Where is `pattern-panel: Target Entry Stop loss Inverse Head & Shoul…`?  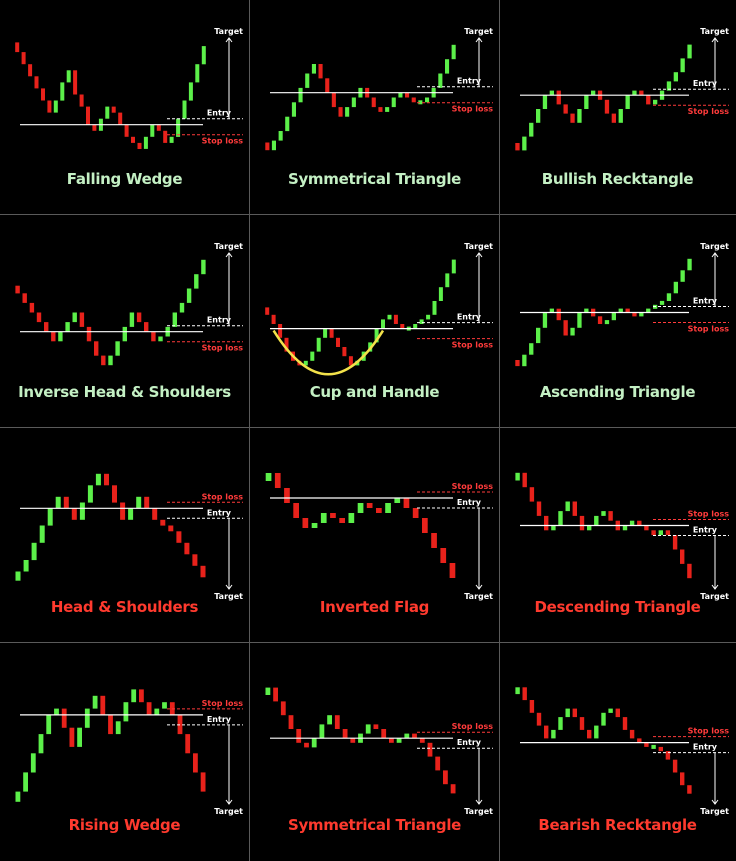 pattern-panel: Target Entry Stop loss Inverse Head & Shoul… is located at coordinates (124, 321).